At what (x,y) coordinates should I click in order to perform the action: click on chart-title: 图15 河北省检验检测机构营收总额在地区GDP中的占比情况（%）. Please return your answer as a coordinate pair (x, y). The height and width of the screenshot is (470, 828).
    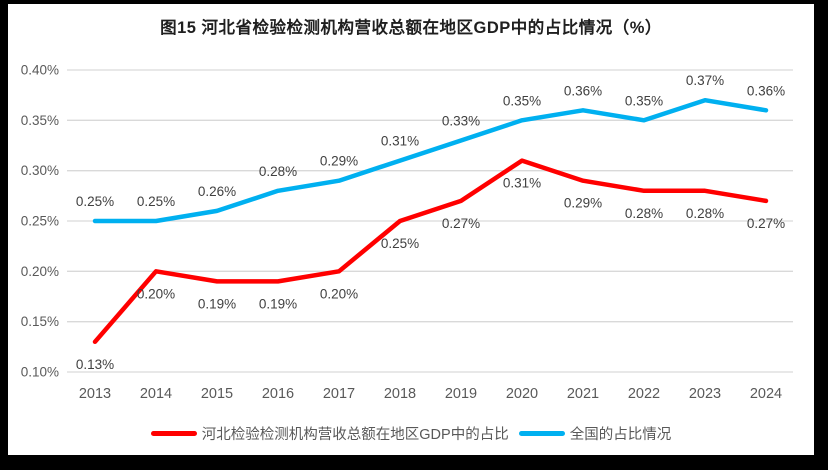
    Looking at the image, I should click on (411, 28).